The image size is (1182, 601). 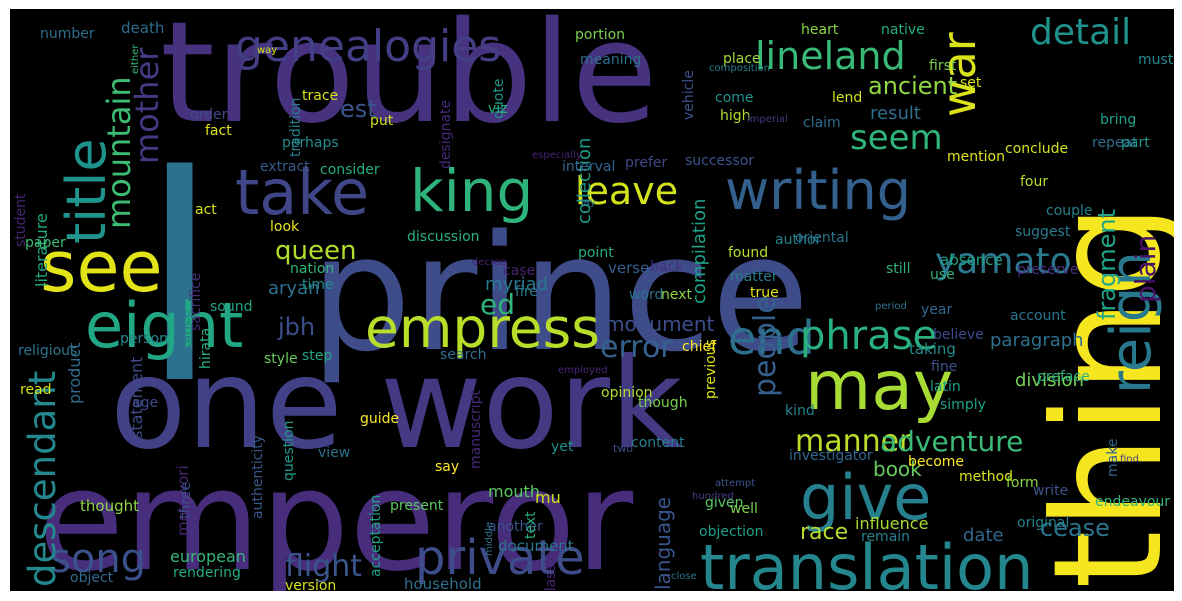 I want to click on word-literature: literature, so click(x=41, y=250).